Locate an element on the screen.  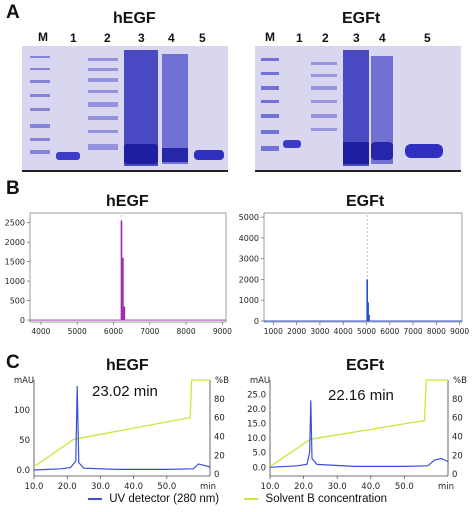
lane-label-1-left: 1 is located at coordinates (73, 38).